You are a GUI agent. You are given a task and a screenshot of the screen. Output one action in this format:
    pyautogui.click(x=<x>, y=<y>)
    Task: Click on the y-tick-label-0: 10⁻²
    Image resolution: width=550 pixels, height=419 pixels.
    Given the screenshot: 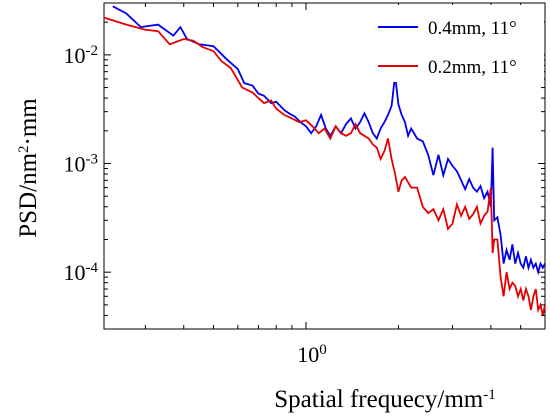 What is the action you would take?
    pyautogui.click(x=81, y=55)
    